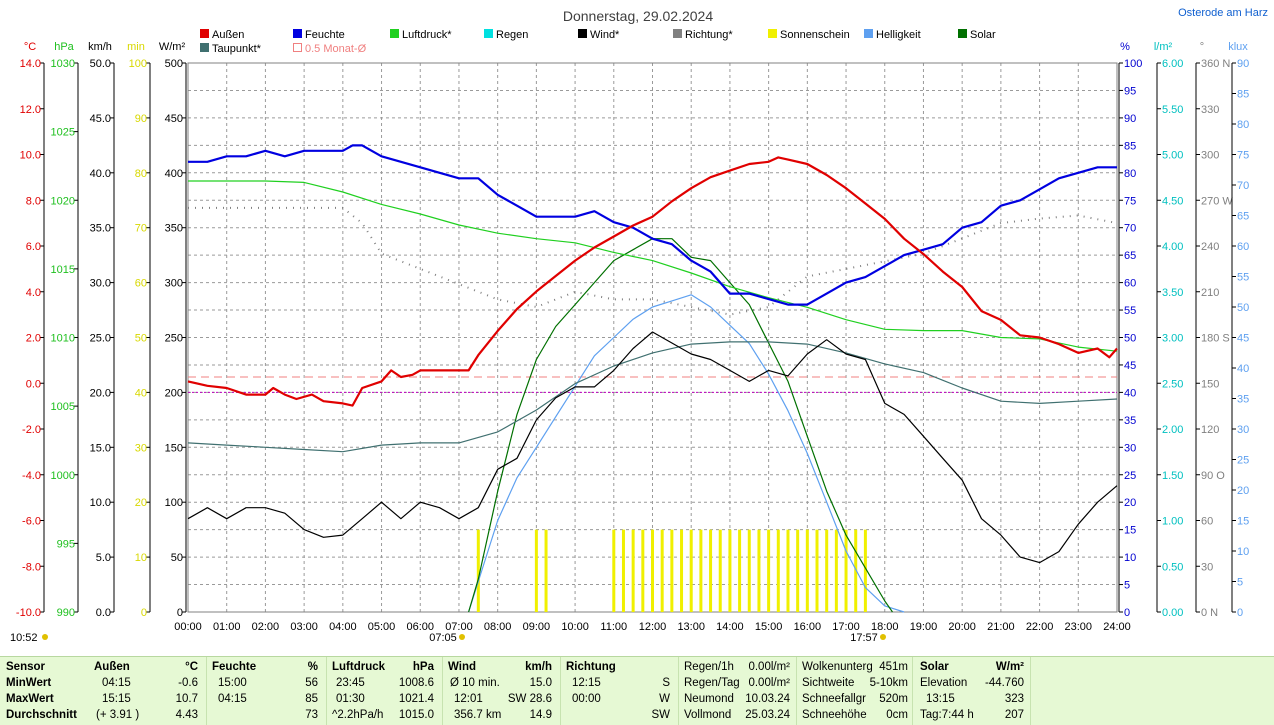  Describe the element at coordinates (1215, 64) in the screenshot. I see `right-axis-tick-label: 360 N` at that location.